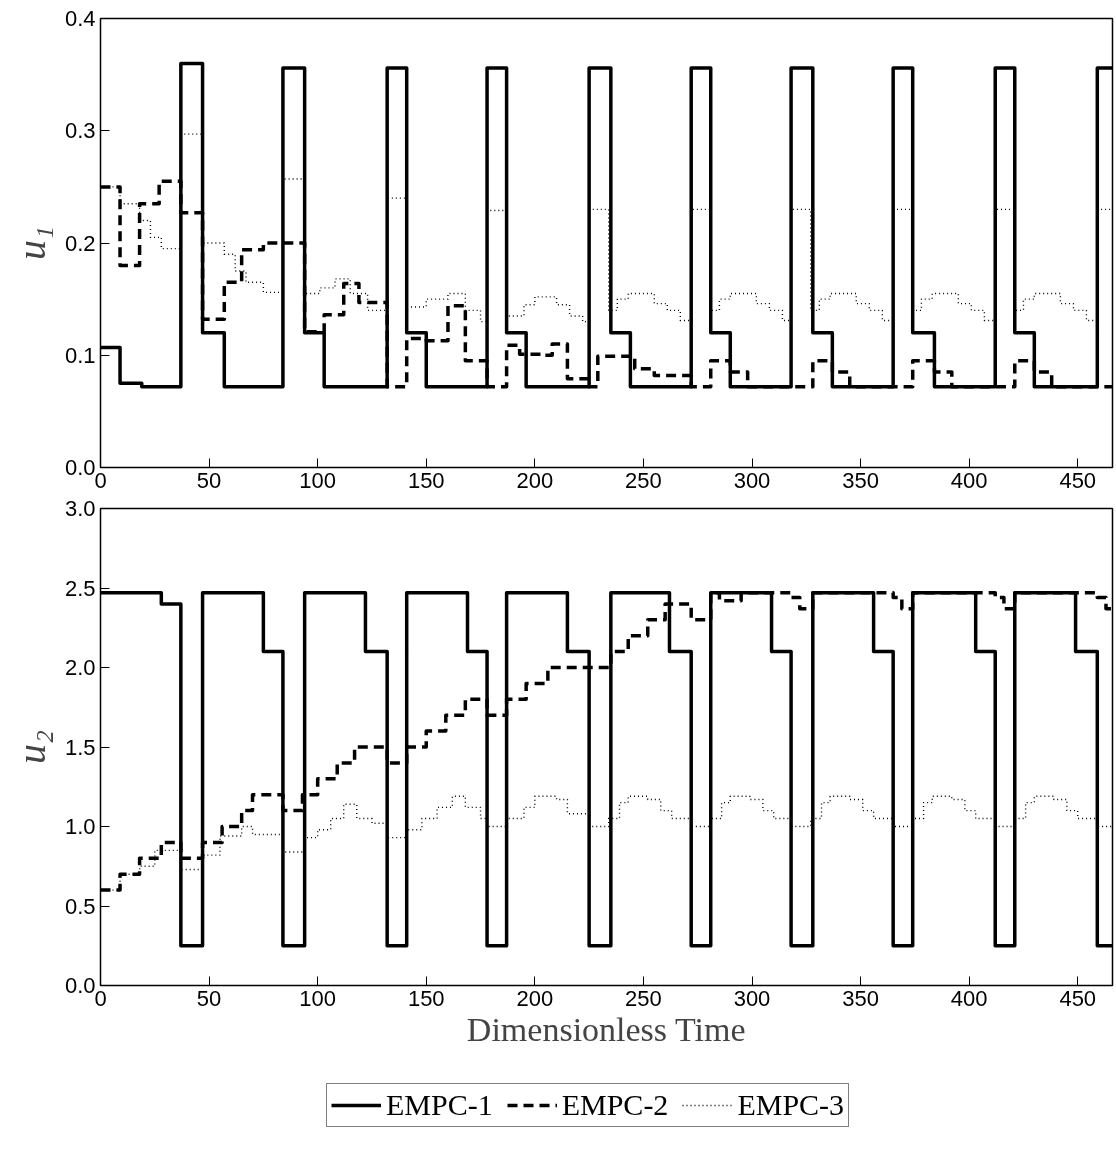 This screenshot has height=1154, width=1116. What do you see at coordinates (80, 826) in the screenshot?
I see `y-tick-label: 1.0` at bounding box center [80, 826].